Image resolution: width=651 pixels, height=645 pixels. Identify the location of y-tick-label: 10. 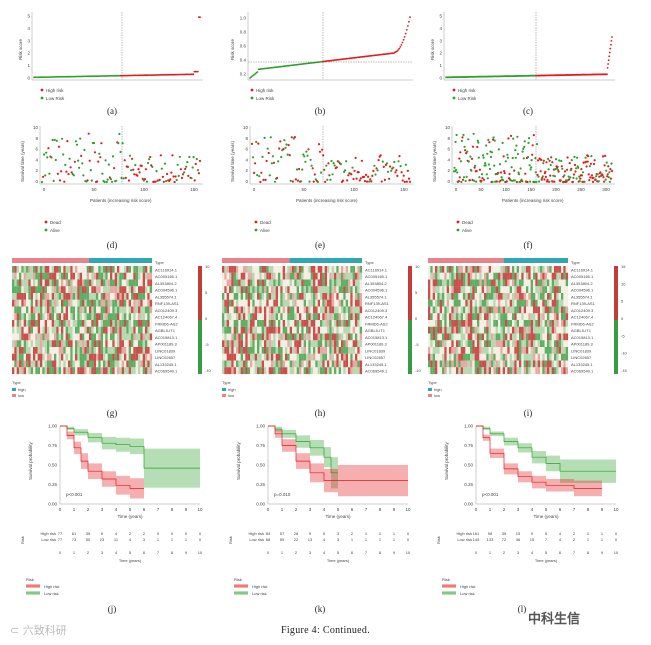
(448, 127).